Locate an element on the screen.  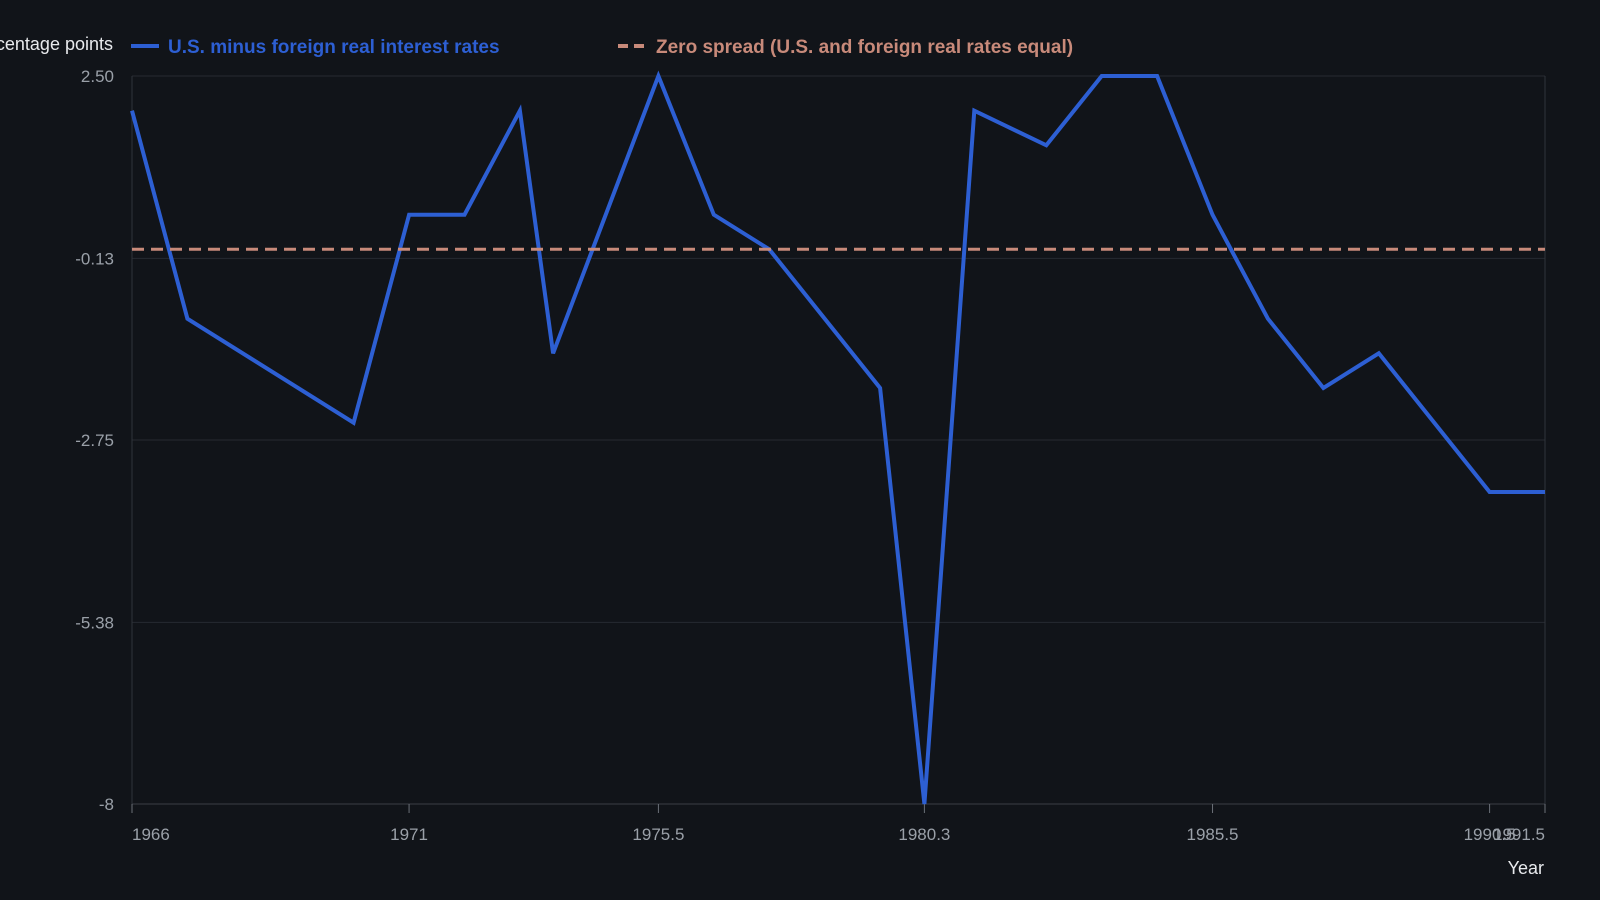
x-tick-label: 1966 is located at coordinates (151, 834).